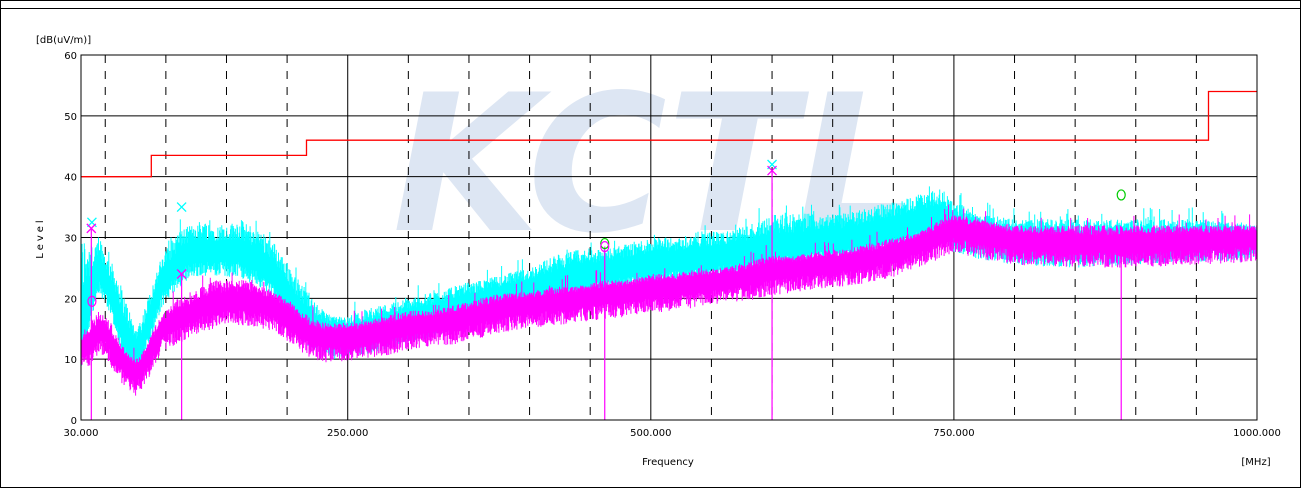 The height and width of the screenshot is (488, 1301). I want to click on y-unit-label: [dB(uV/m)], so click(63, 40).